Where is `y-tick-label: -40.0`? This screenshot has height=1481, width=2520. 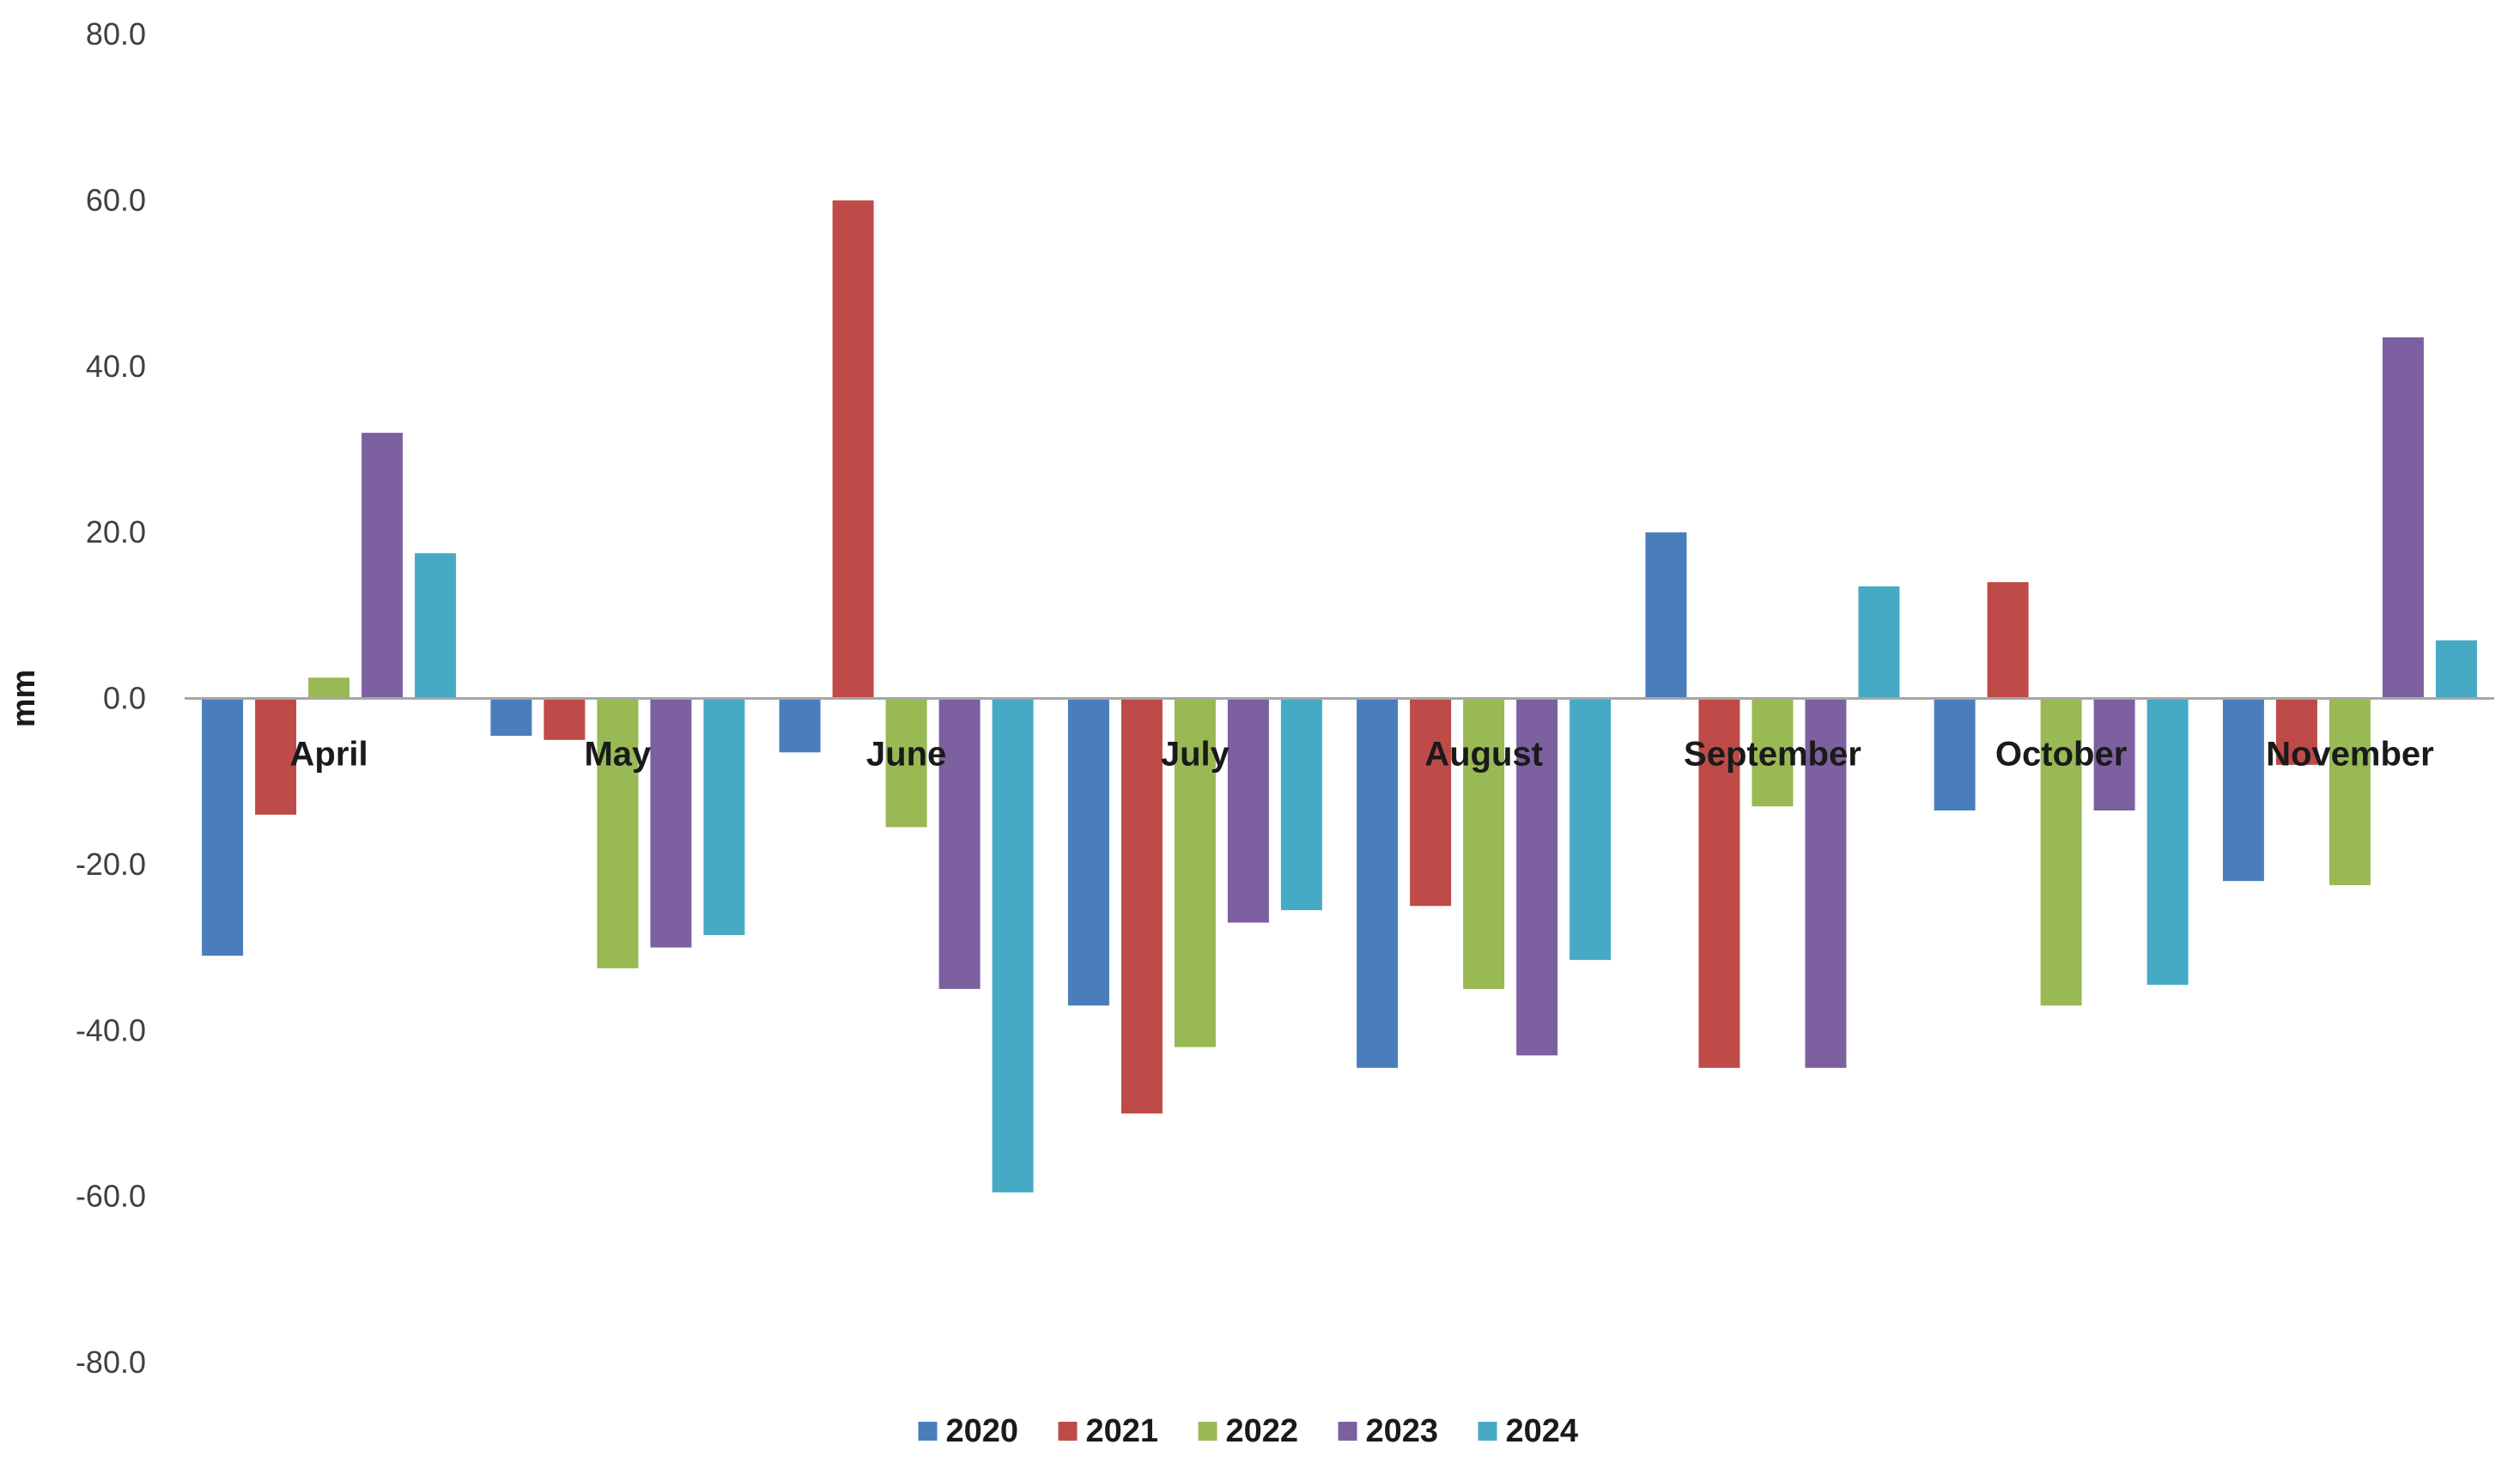 y-tick-label: -40.0 is located at coordinates (111, 1029).